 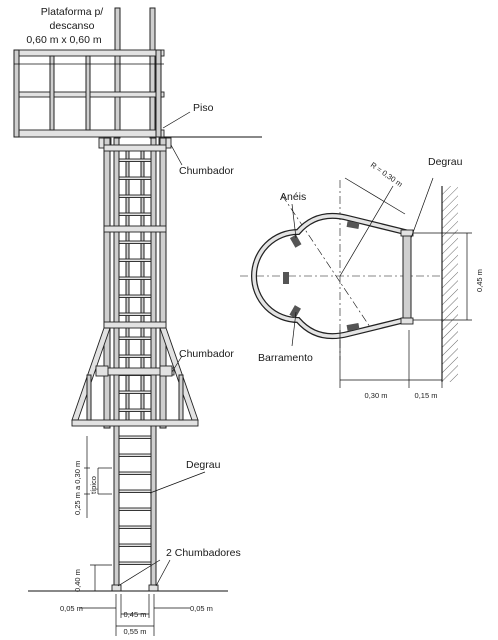 What do you see at coordinates (376, 395) in the screenshot?
I see `plan-depth-dimension: 0,30 m` at bounding box center [376, 395].